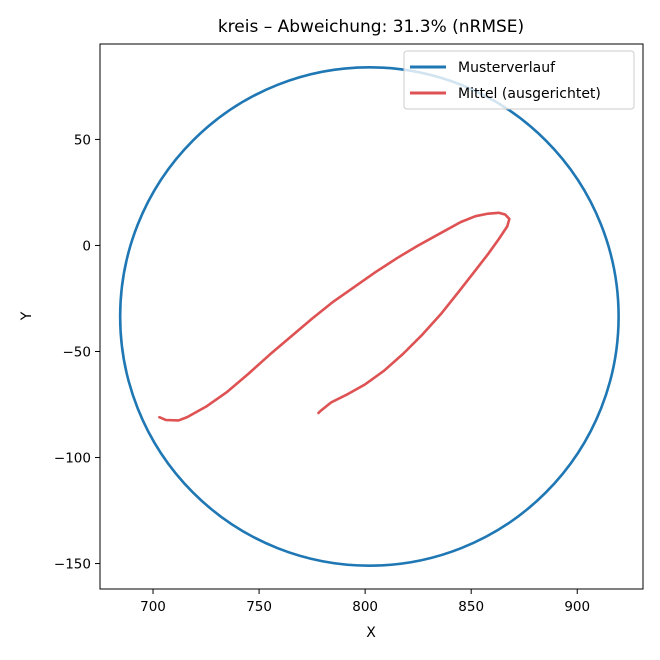 This screenshot has width=660, height=660. I want to click on y-tick-label: −50, so click(77, 352).